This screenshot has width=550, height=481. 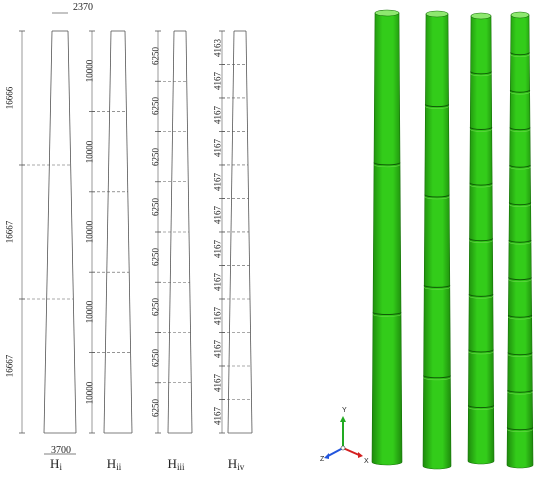 I want to click on column-name-subscript: ii, so click(x=119, y=467).